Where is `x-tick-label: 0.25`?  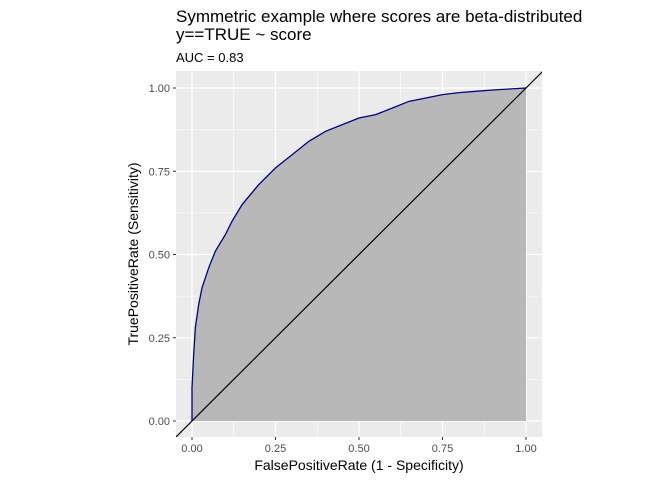
x-tick-label: 0.25 is located at coordinates (275, 449).